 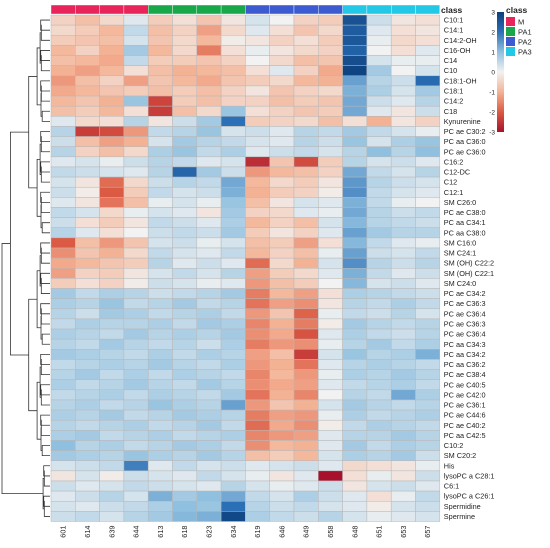 I want to click on row-label: PC ae C36:4, so click(x=465, y=334).